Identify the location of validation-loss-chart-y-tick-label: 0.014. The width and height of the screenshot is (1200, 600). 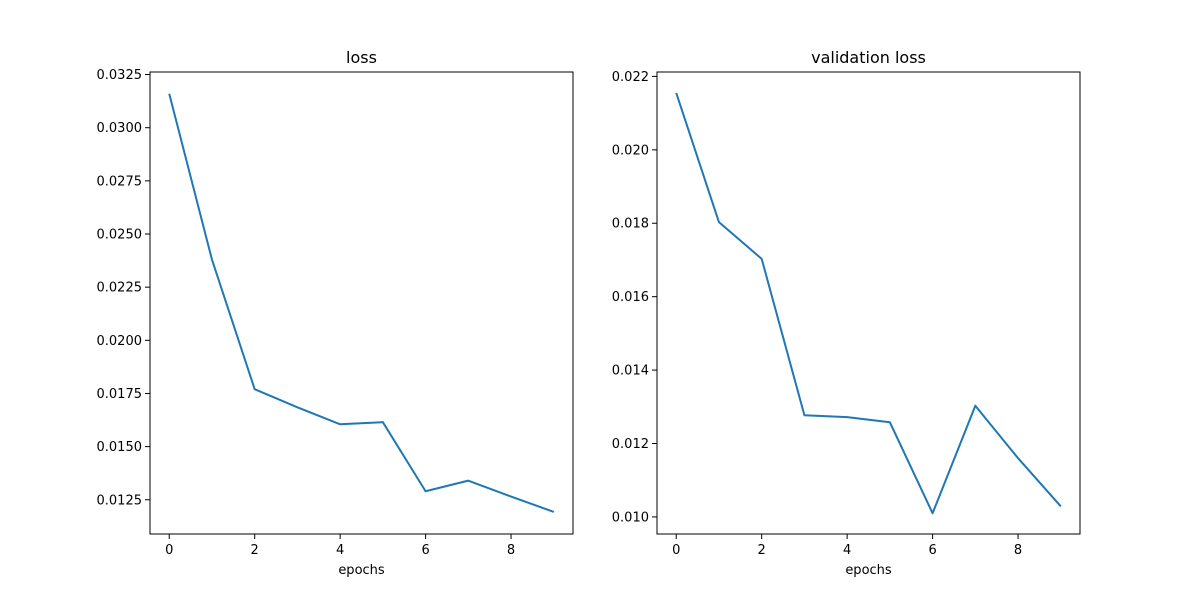
(630, 371).